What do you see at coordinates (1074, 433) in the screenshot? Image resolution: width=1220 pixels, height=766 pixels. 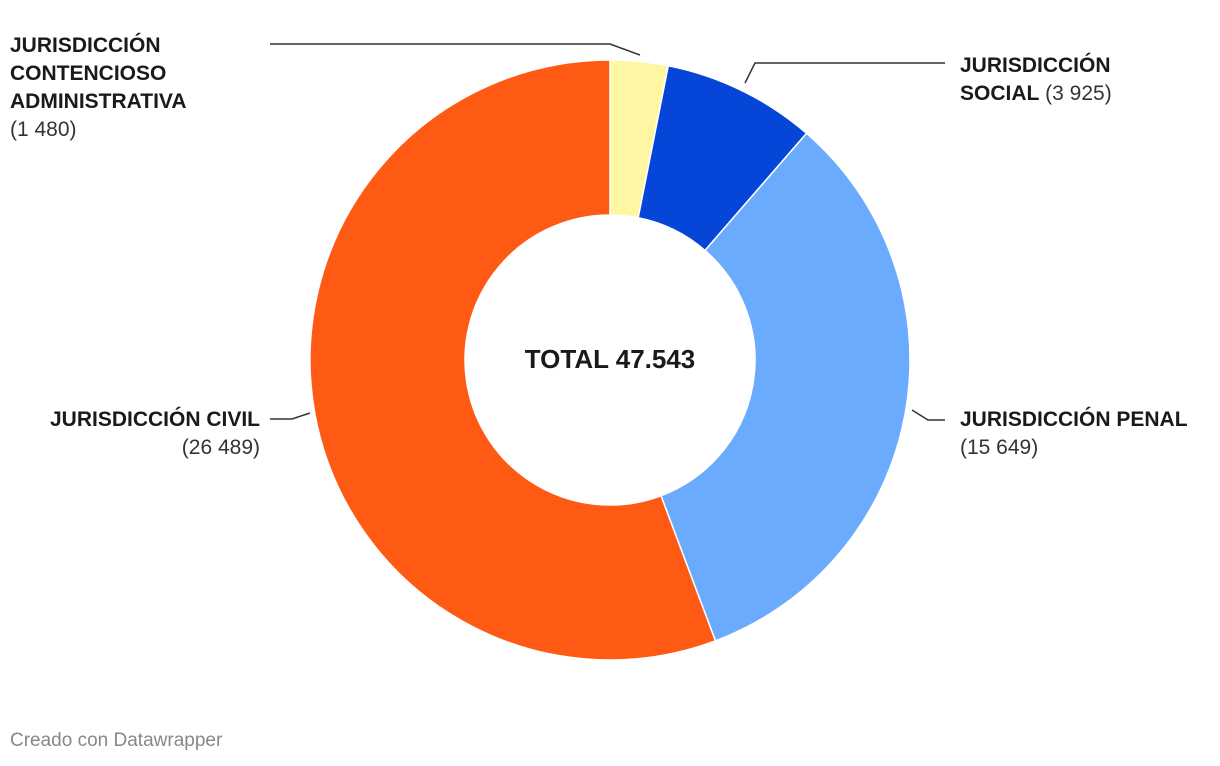 I see `slice-label-2: JURISDICCIÓN PENAL (15 649)` at bounding box center [1074, 433].